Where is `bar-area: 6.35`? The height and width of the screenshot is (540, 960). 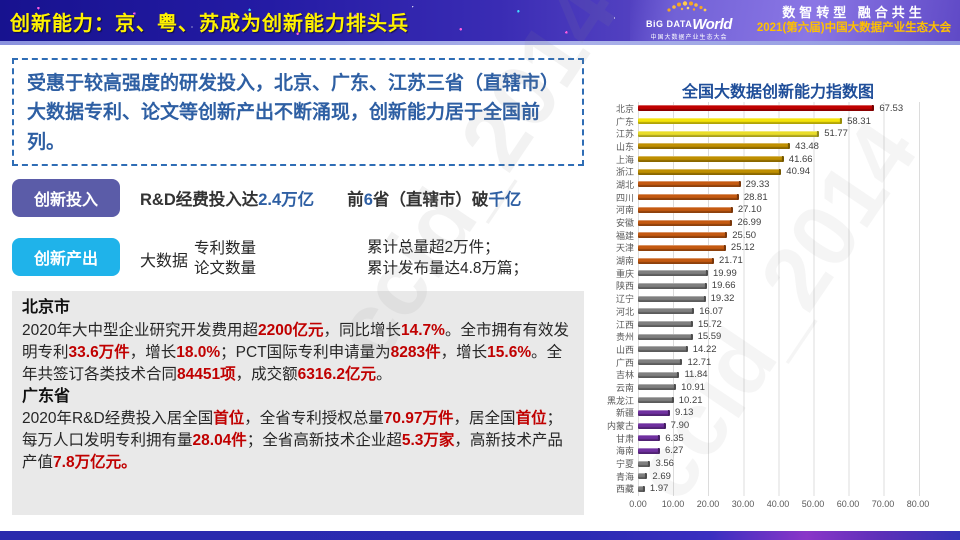
bar-area: 6.35 is located at coordinates (796, 438).